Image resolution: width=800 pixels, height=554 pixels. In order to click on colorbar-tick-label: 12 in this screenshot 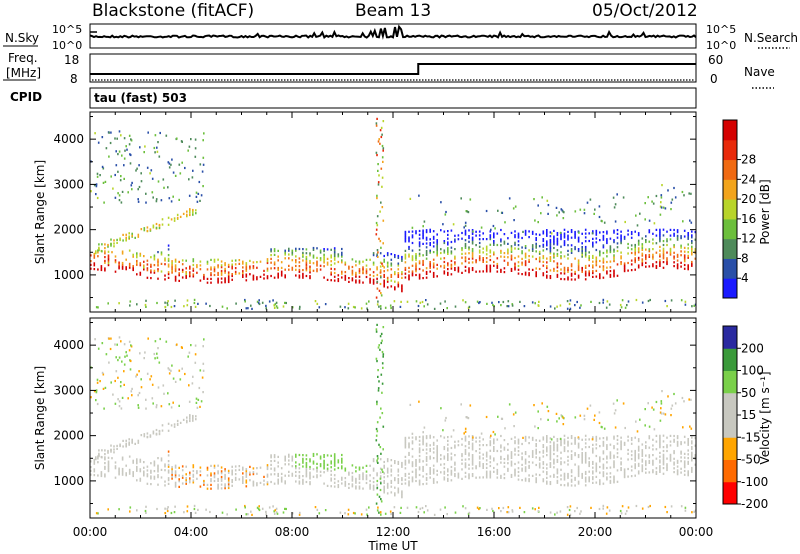, I will do `click(748, 239)`.